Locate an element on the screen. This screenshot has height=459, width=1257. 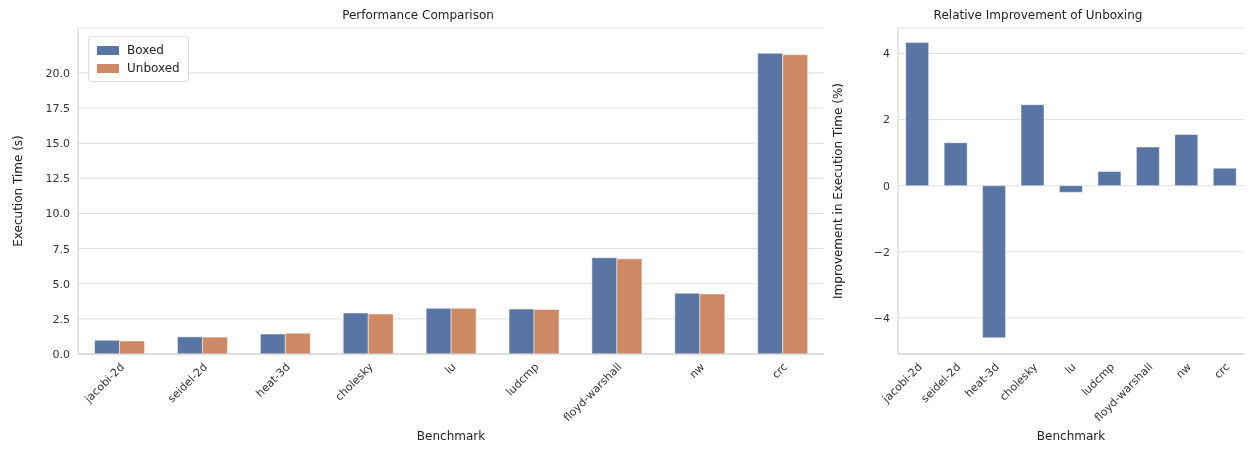
chart-title: Performance Comparison is located at coordinates (418, 16).